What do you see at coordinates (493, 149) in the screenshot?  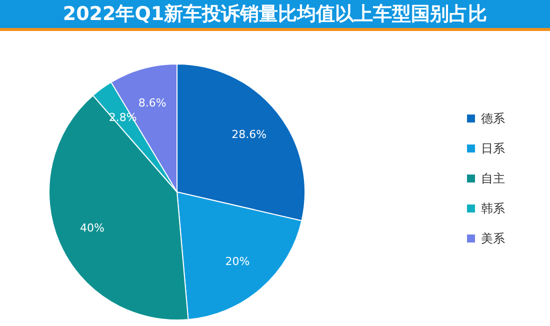 I see `legend-label: 日系` at bounding box center [493, 149].